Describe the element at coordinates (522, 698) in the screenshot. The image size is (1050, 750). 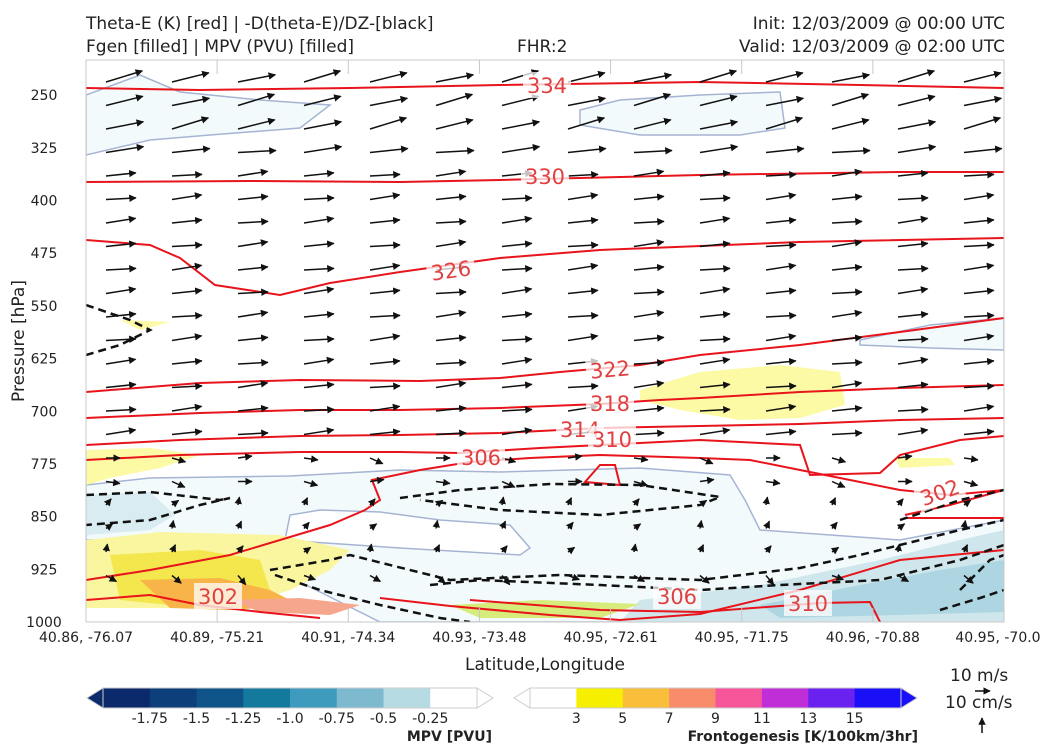
I see `colorbar-extend-left` at that location.